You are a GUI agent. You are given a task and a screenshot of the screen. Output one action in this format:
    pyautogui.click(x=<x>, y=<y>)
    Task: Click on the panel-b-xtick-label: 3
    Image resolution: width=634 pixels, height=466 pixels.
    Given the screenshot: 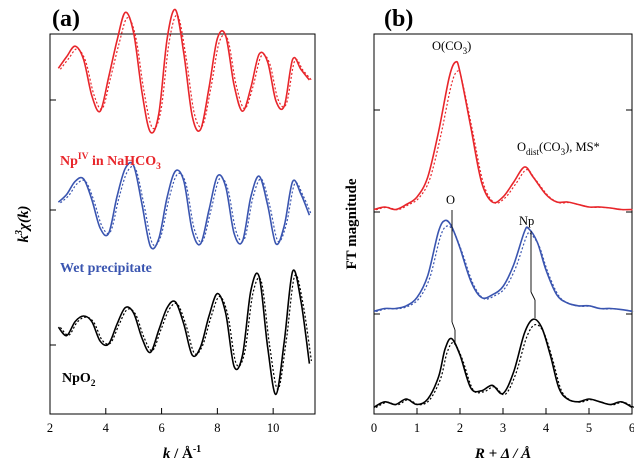 What is the action you would take?
    pyautogui.click(x=503, y=428)
    